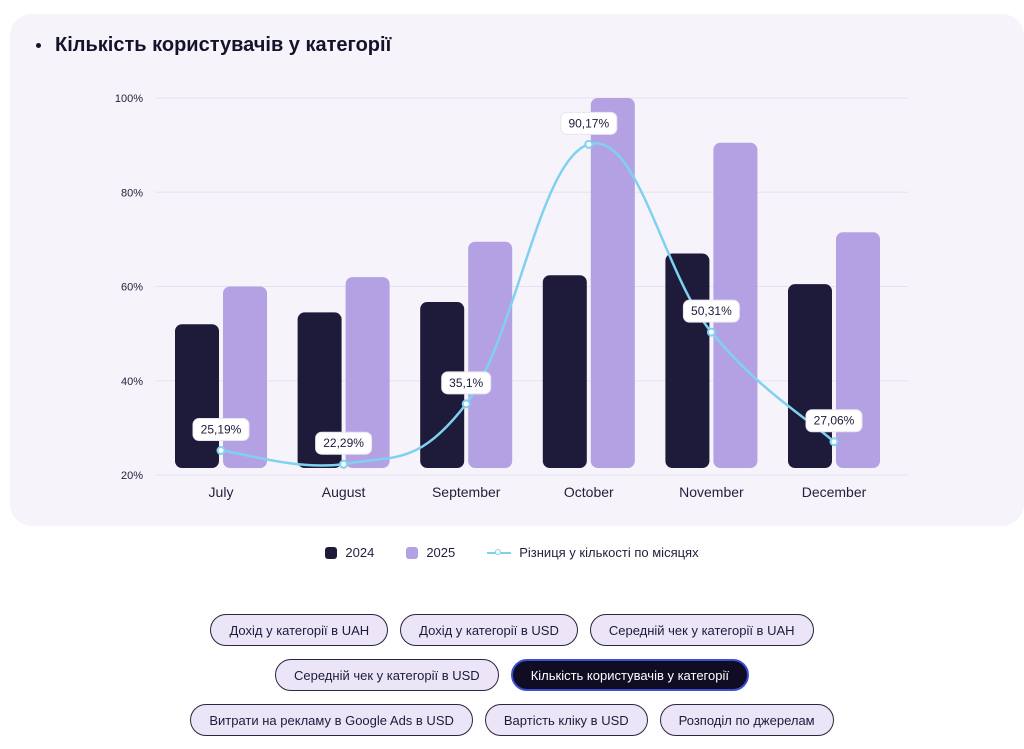 The image size is (1024, 749). I want to click on data-label: 27,06%, so click(834, 421).